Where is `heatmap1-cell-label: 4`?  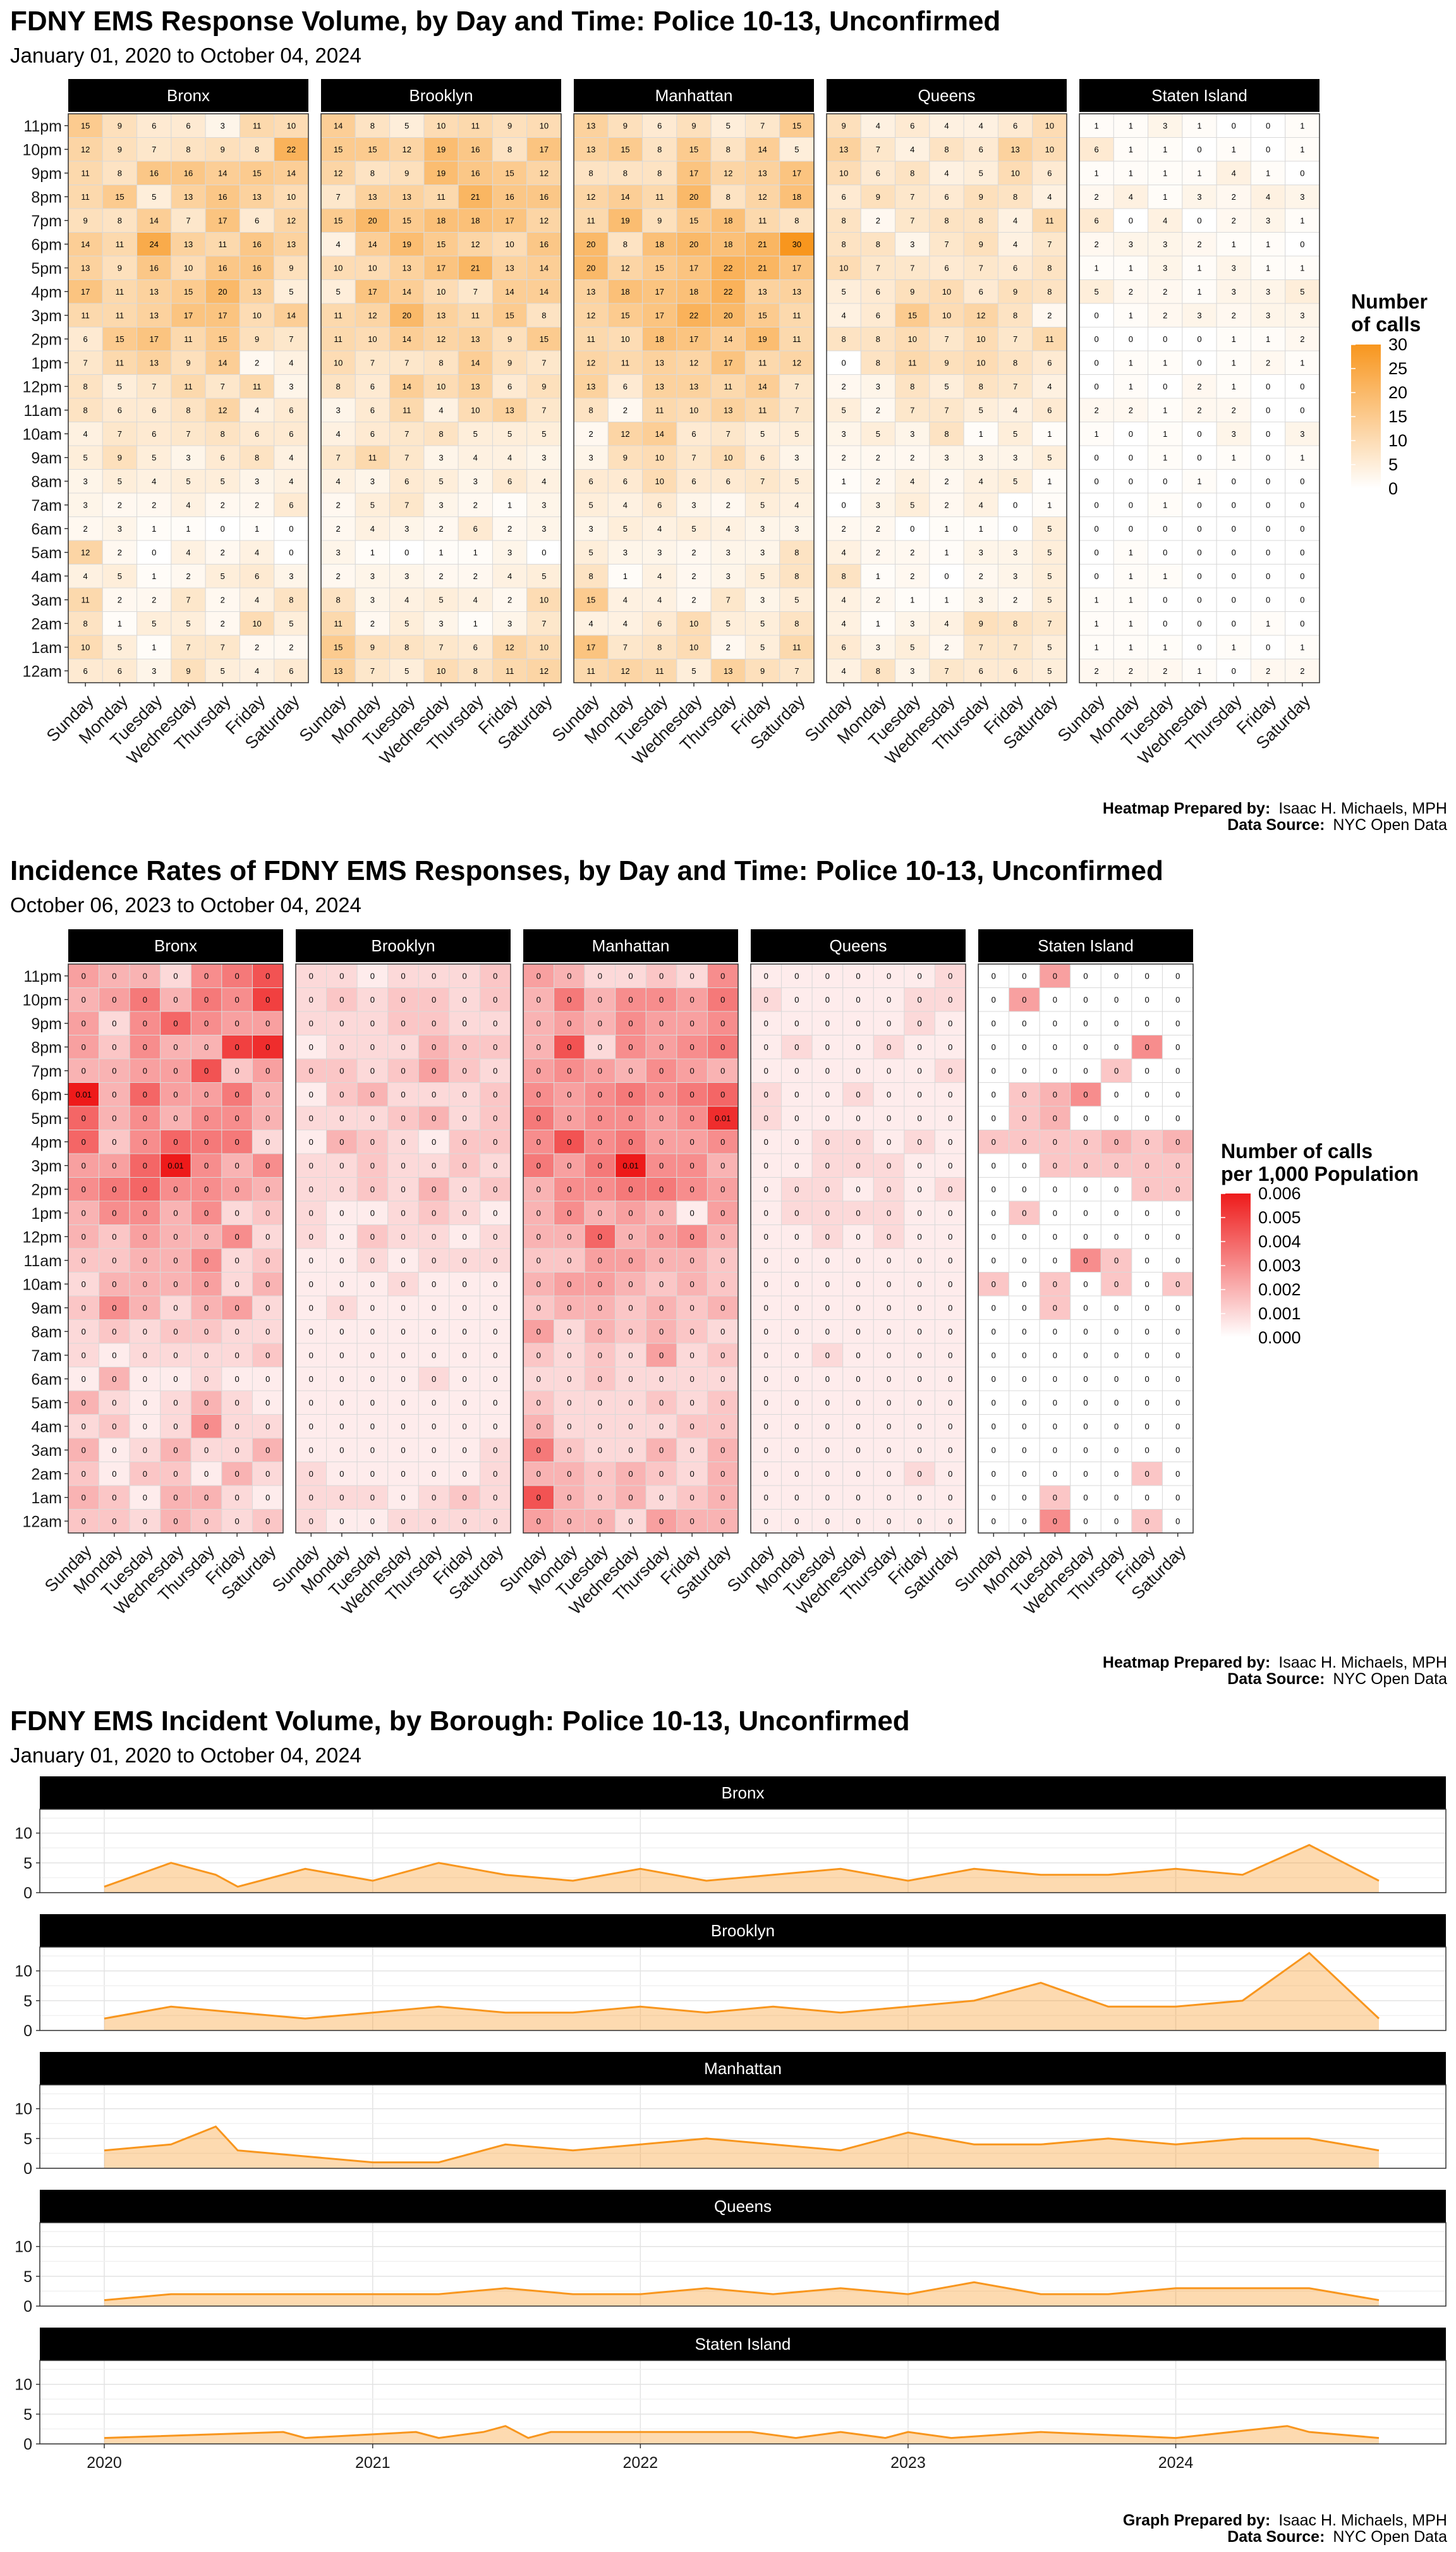
heatmap1-cell-label: 4 is located at coordinates (844, 623).